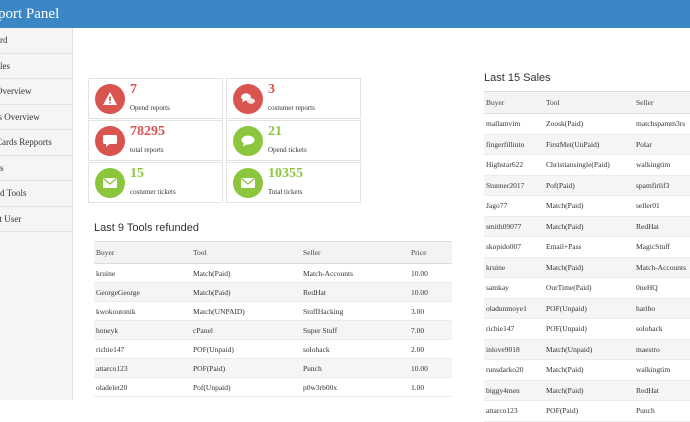  Describe the element at coordinates (5, 65) in the screenshot. I see `sidebar-item-label: ales` at that location.